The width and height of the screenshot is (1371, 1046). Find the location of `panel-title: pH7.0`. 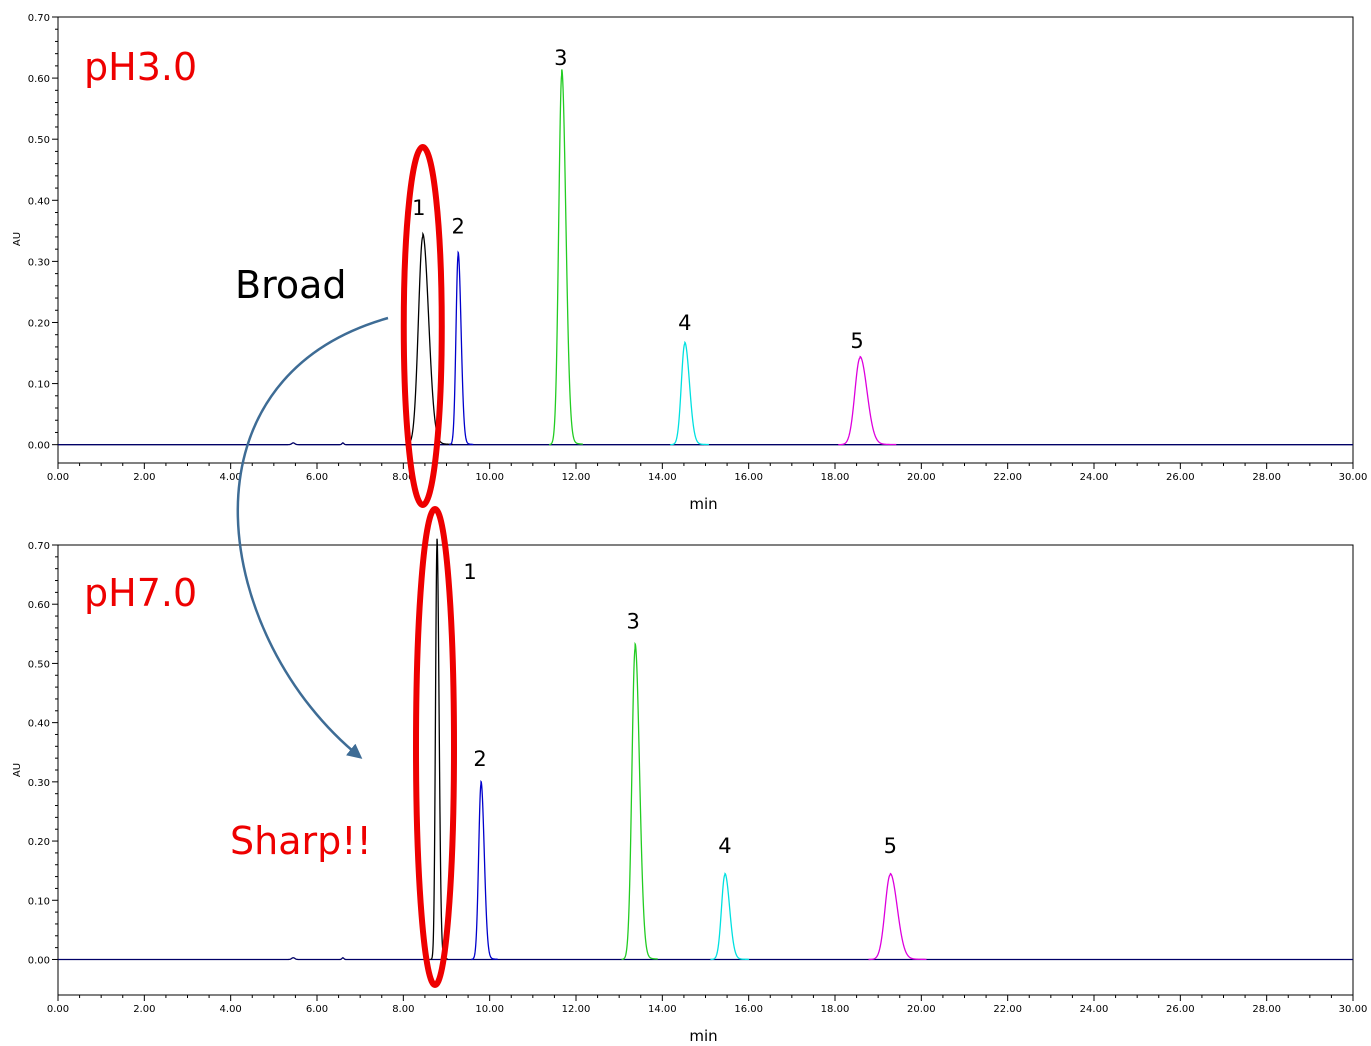

panel-title: pH7.0 is located at coordinates (140, 593).